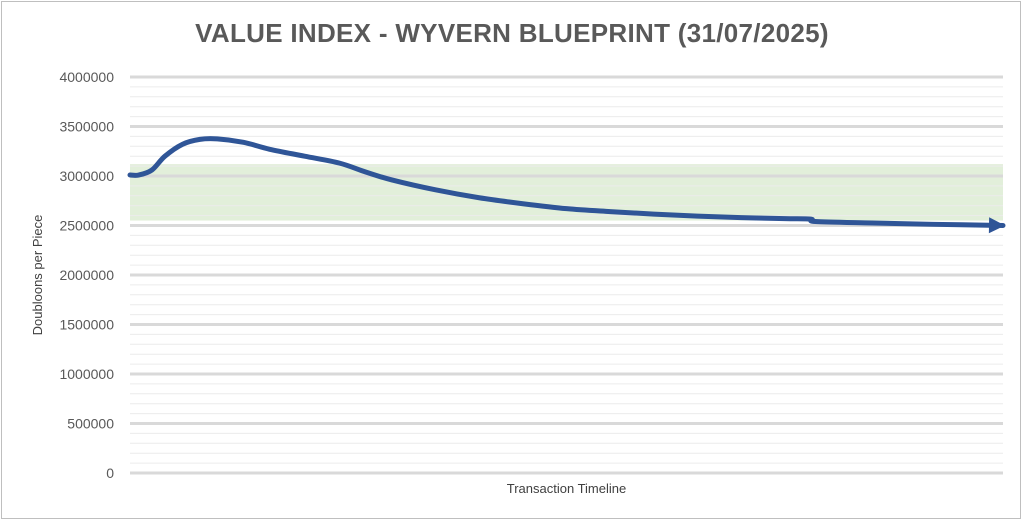 The width and height of the screenshot is (1024, 522). Describe the element at coordinates (86, 127) in the screenshot. I see `y-tick-label: 3500000` at that location.